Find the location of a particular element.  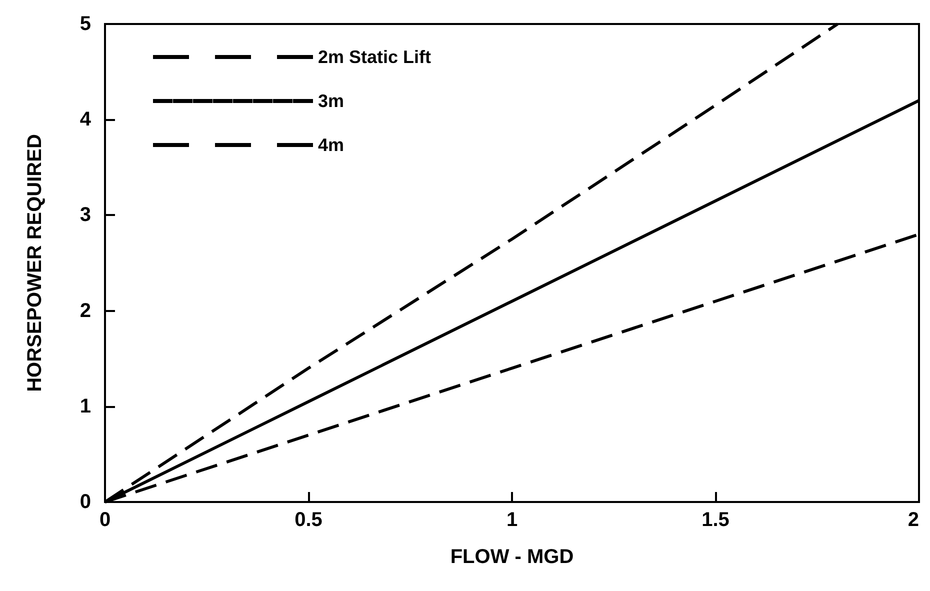

legend-label: 2m Static Lift is located at coordinates (375, 57).